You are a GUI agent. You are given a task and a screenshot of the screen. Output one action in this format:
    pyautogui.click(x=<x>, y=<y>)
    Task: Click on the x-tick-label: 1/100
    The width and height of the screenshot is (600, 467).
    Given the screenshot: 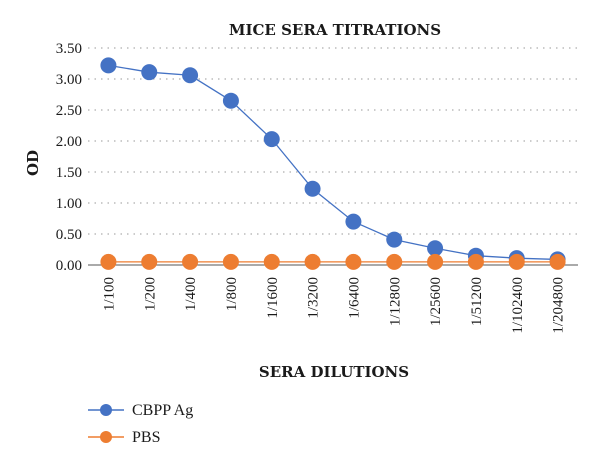 What is the action you would take?
    pyautogui.click(x=109, y=294)
    